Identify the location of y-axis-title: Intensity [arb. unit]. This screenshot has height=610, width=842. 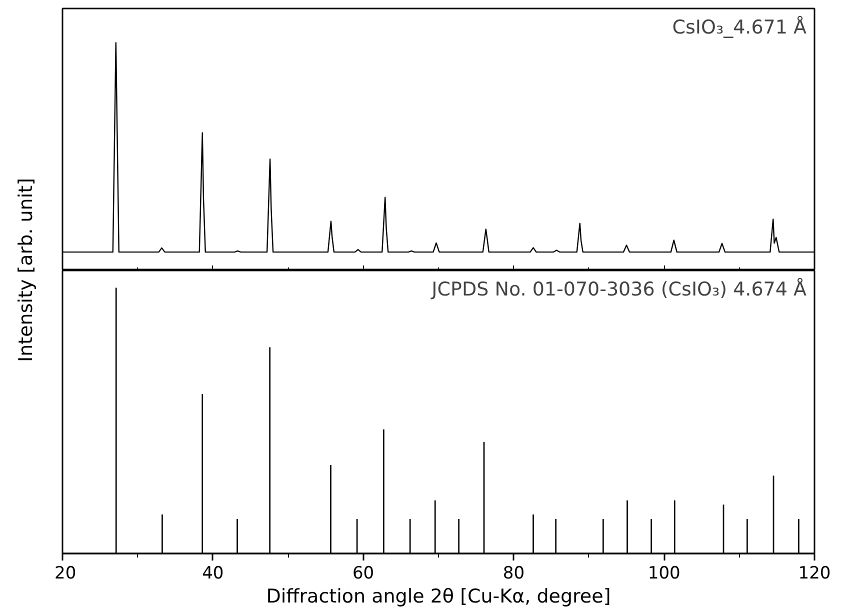
(26, 270).